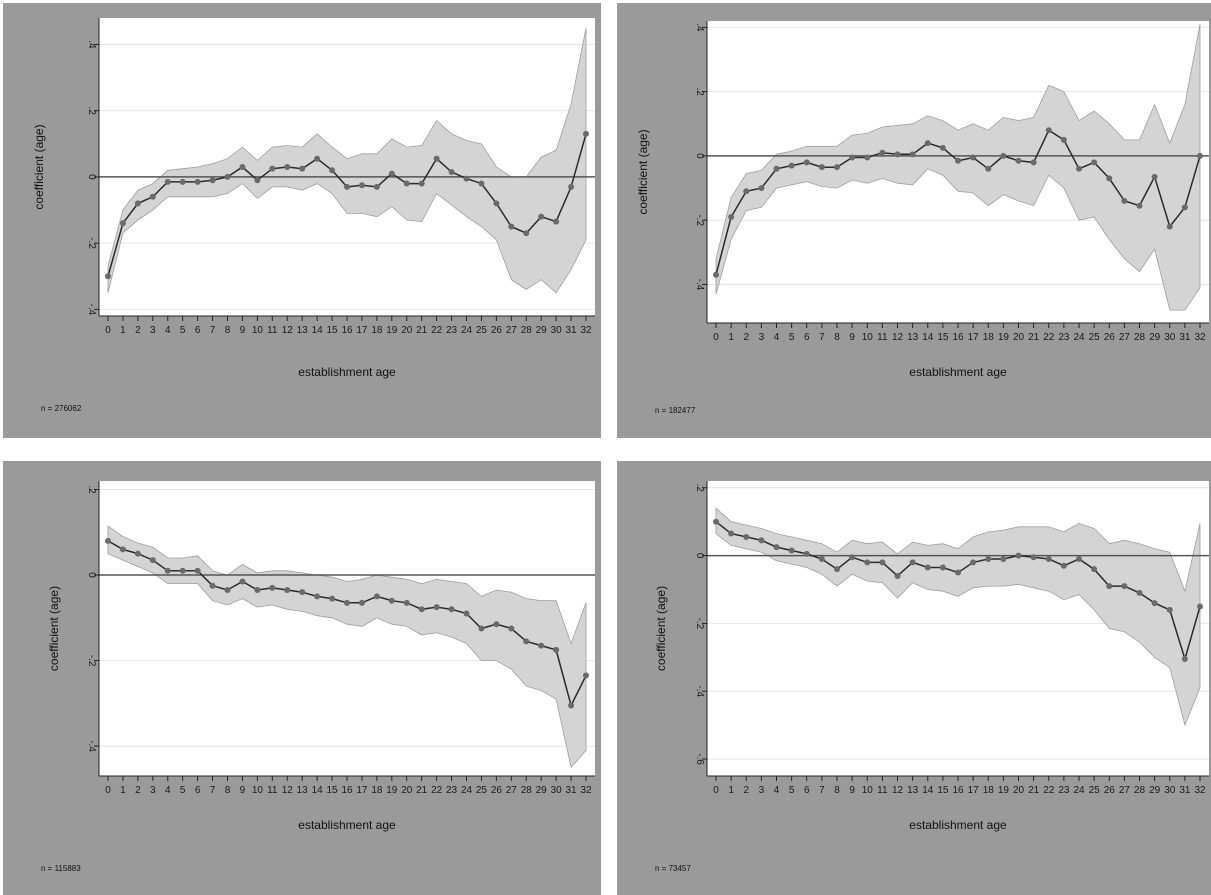 This screenshot has height=895, width=1211. Describe the element at coordinates (61, 868) in the screenshot. I see `sample-size-note: n = 115883` at that location.